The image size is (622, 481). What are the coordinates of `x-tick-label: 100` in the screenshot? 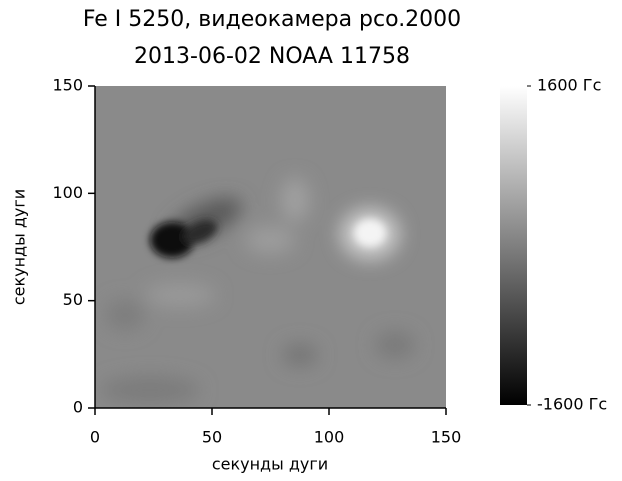 It's located at (329, 437).